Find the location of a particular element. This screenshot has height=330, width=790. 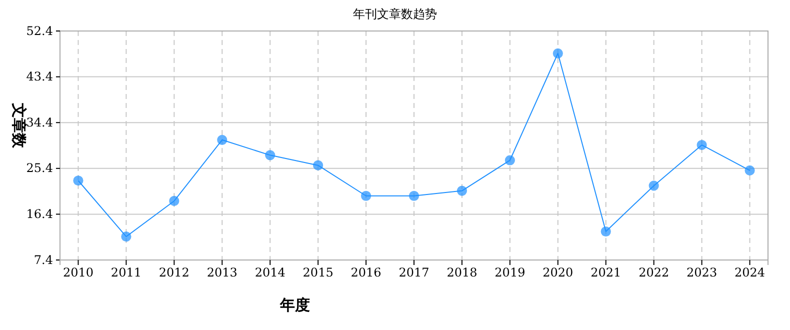

x-tick-label: 2013 is located at coordinates (222, 273).